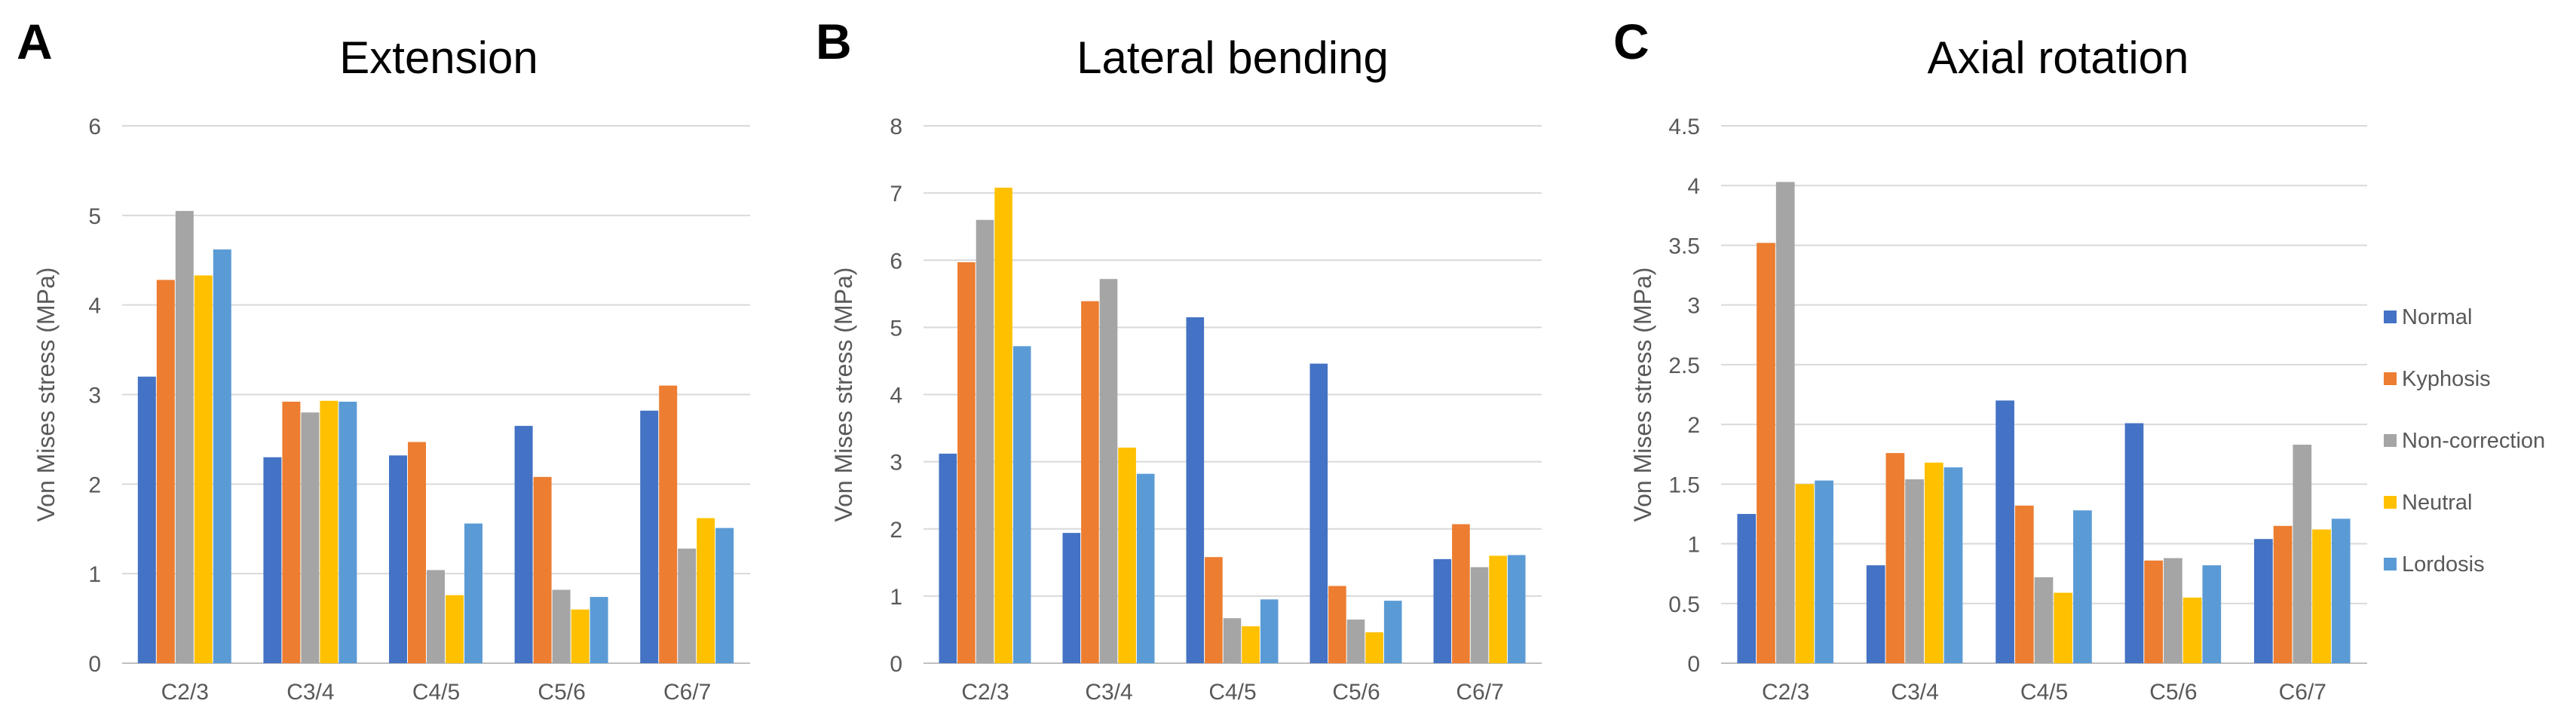 The height and width of the screenshot is (722, 2576). I want to click on legend-label: Lordosis, so click(2443, 564).